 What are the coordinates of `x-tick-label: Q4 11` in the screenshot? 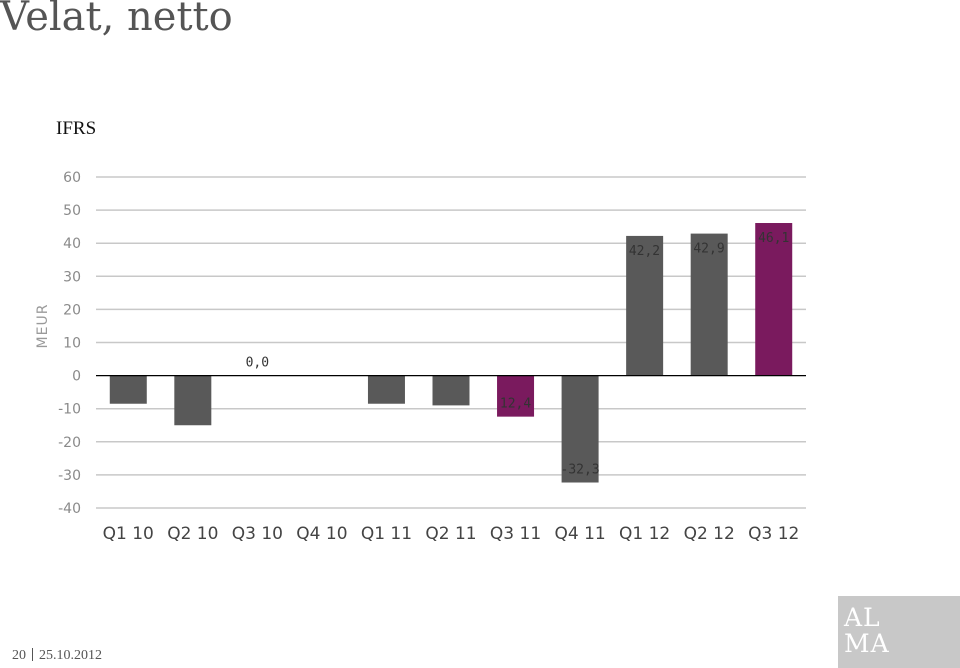 It's located at (579, 534).